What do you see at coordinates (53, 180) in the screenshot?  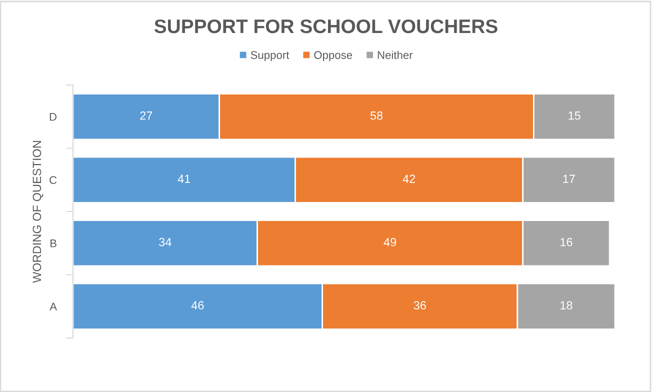 I see `y-tick-label: C` at bounding box center [53, 180].